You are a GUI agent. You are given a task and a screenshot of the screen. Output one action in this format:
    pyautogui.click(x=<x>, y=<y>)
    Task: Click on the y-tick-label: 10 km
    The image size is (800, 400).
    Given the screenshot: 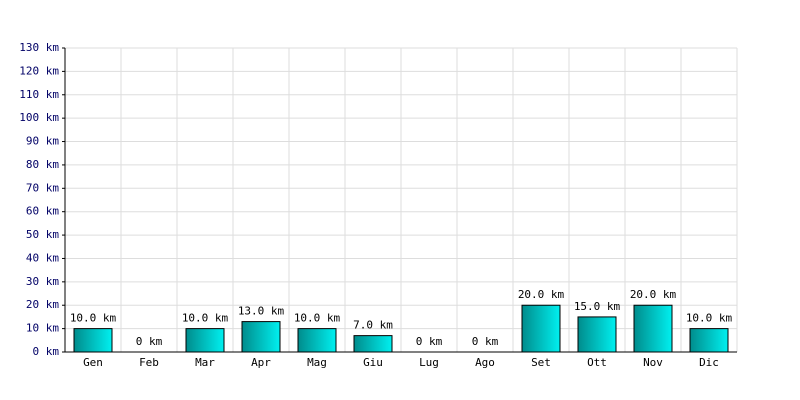 What is the action you would take?
    pyautogui.click(x=42, y=328)
    